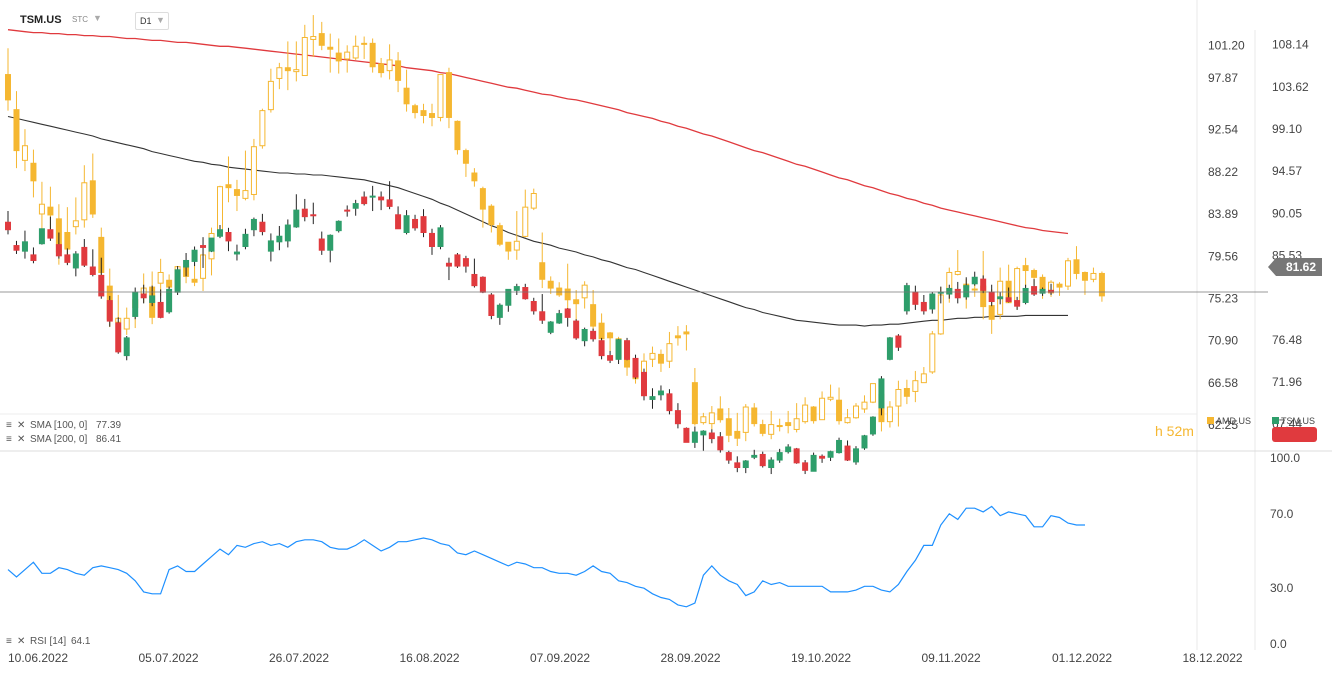 The height and width of the screenshot is (674, 1332). I want to click on interval-label: D1, so click(146, 21).